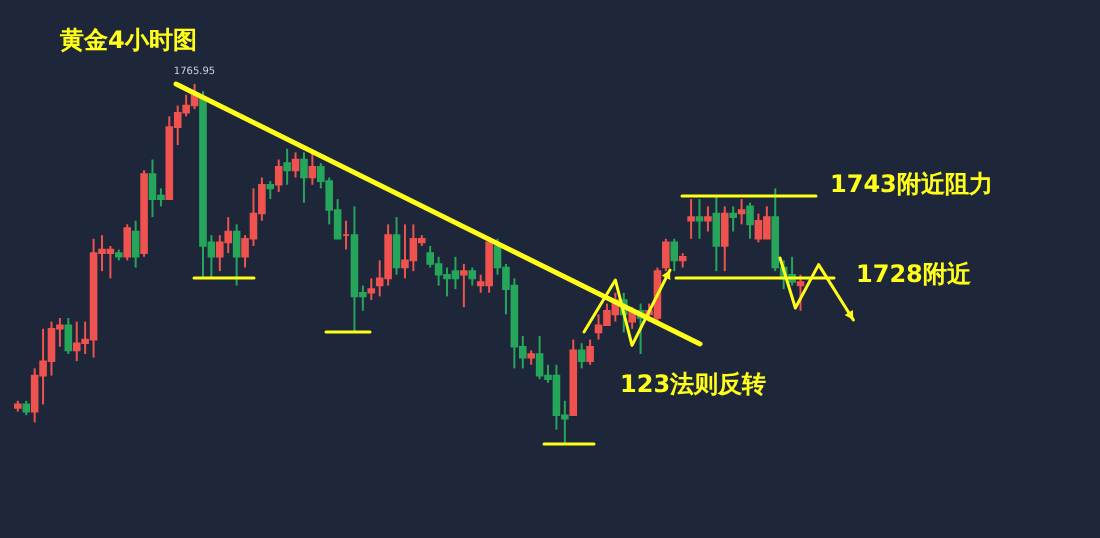 The height and width of the screenshot is (538, 1100). I want to click on text: 1728附近, so click(914, 274).